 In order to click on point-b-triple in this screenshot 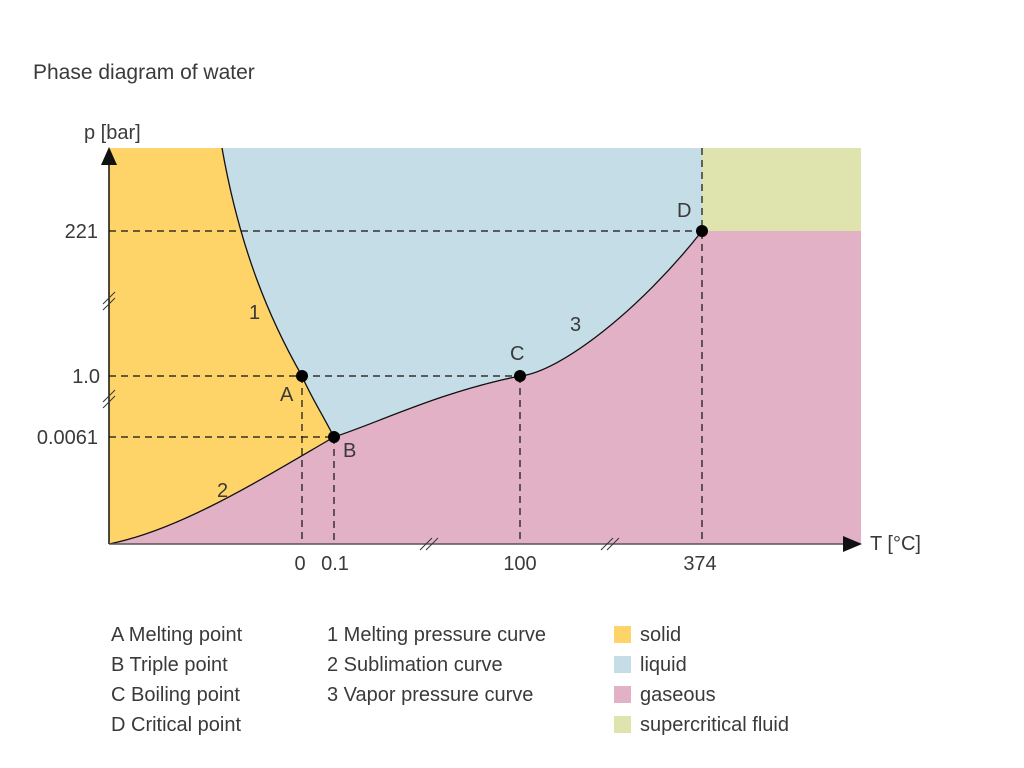, I will do `click(334, 437)`.